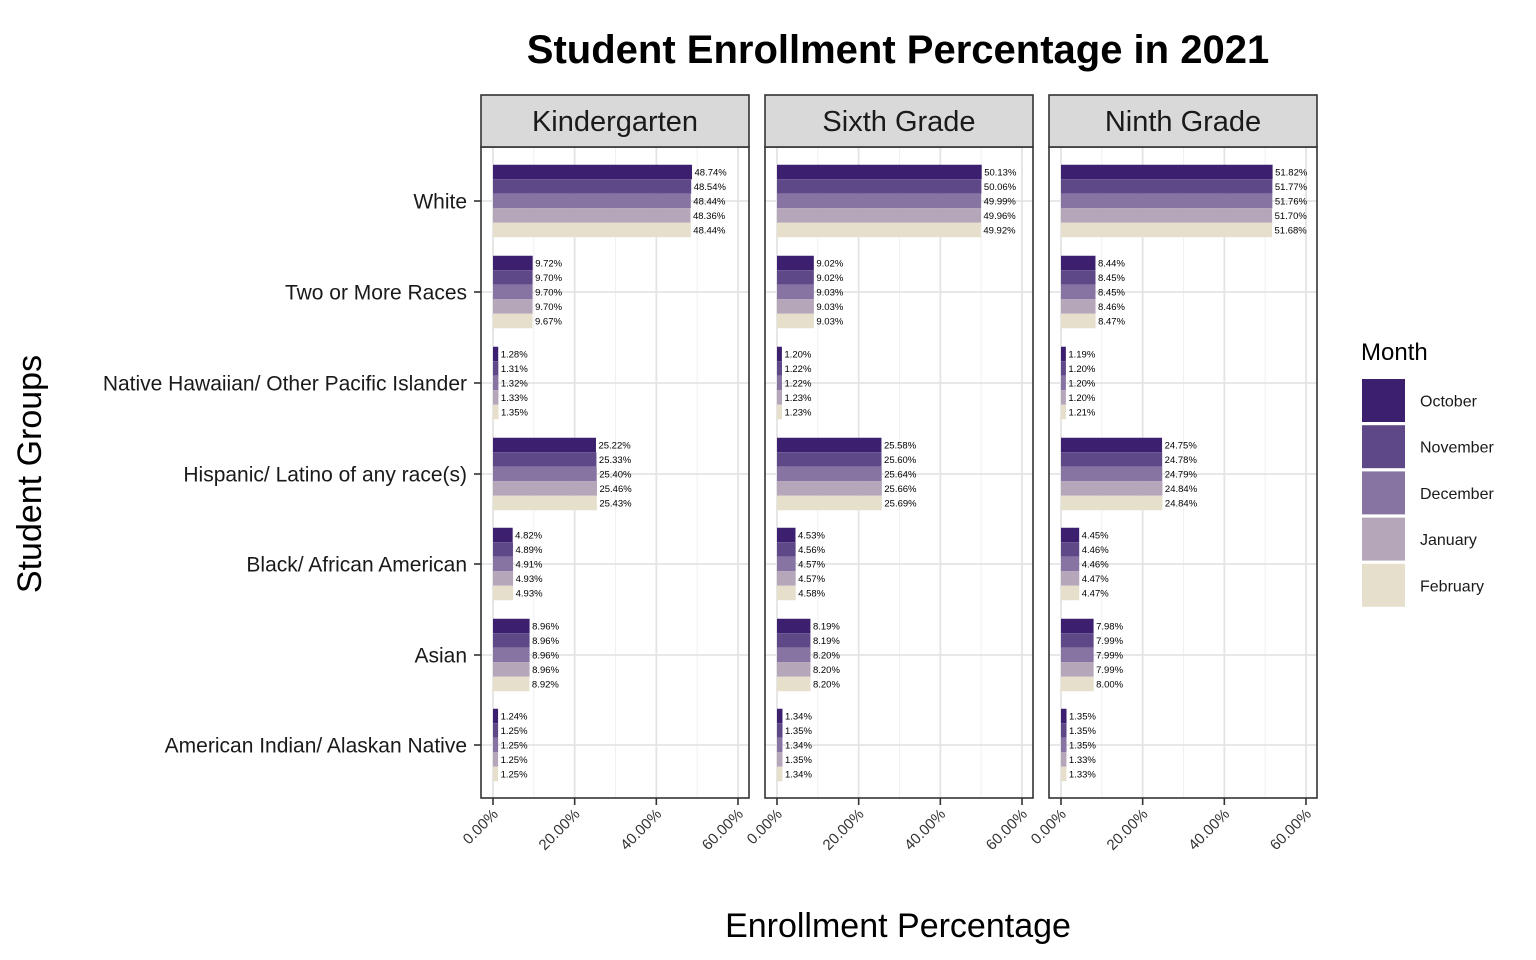 The image size is (1536, 960). What do you see at coordinates (514, 354) in the screenshot?
I see `data-label: 1.28%` at bounding box center [514, 354].